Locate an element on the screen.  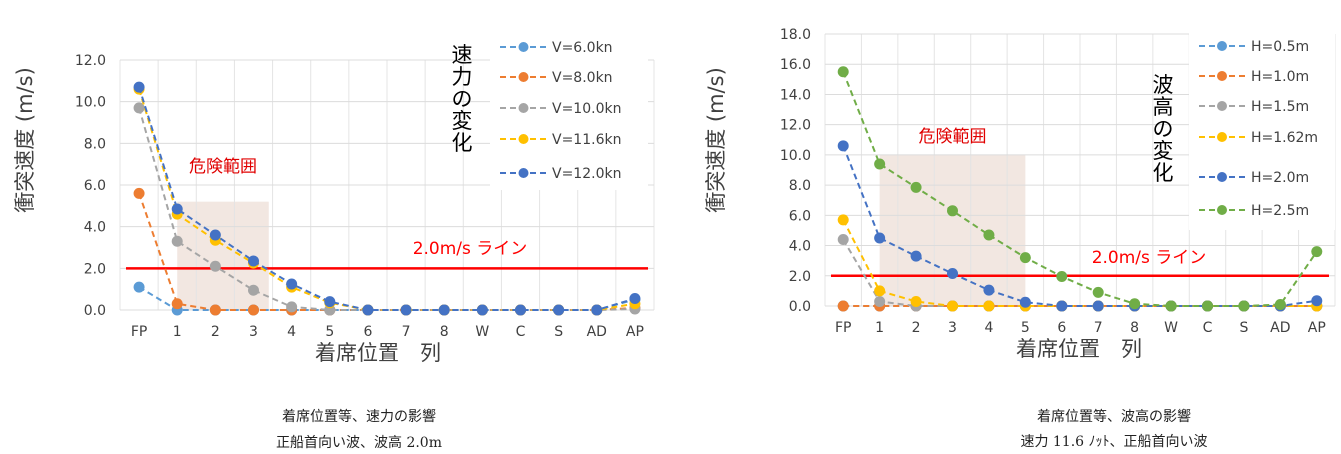
side-annotation-char: 化 is located at coordinates (1163, 173).